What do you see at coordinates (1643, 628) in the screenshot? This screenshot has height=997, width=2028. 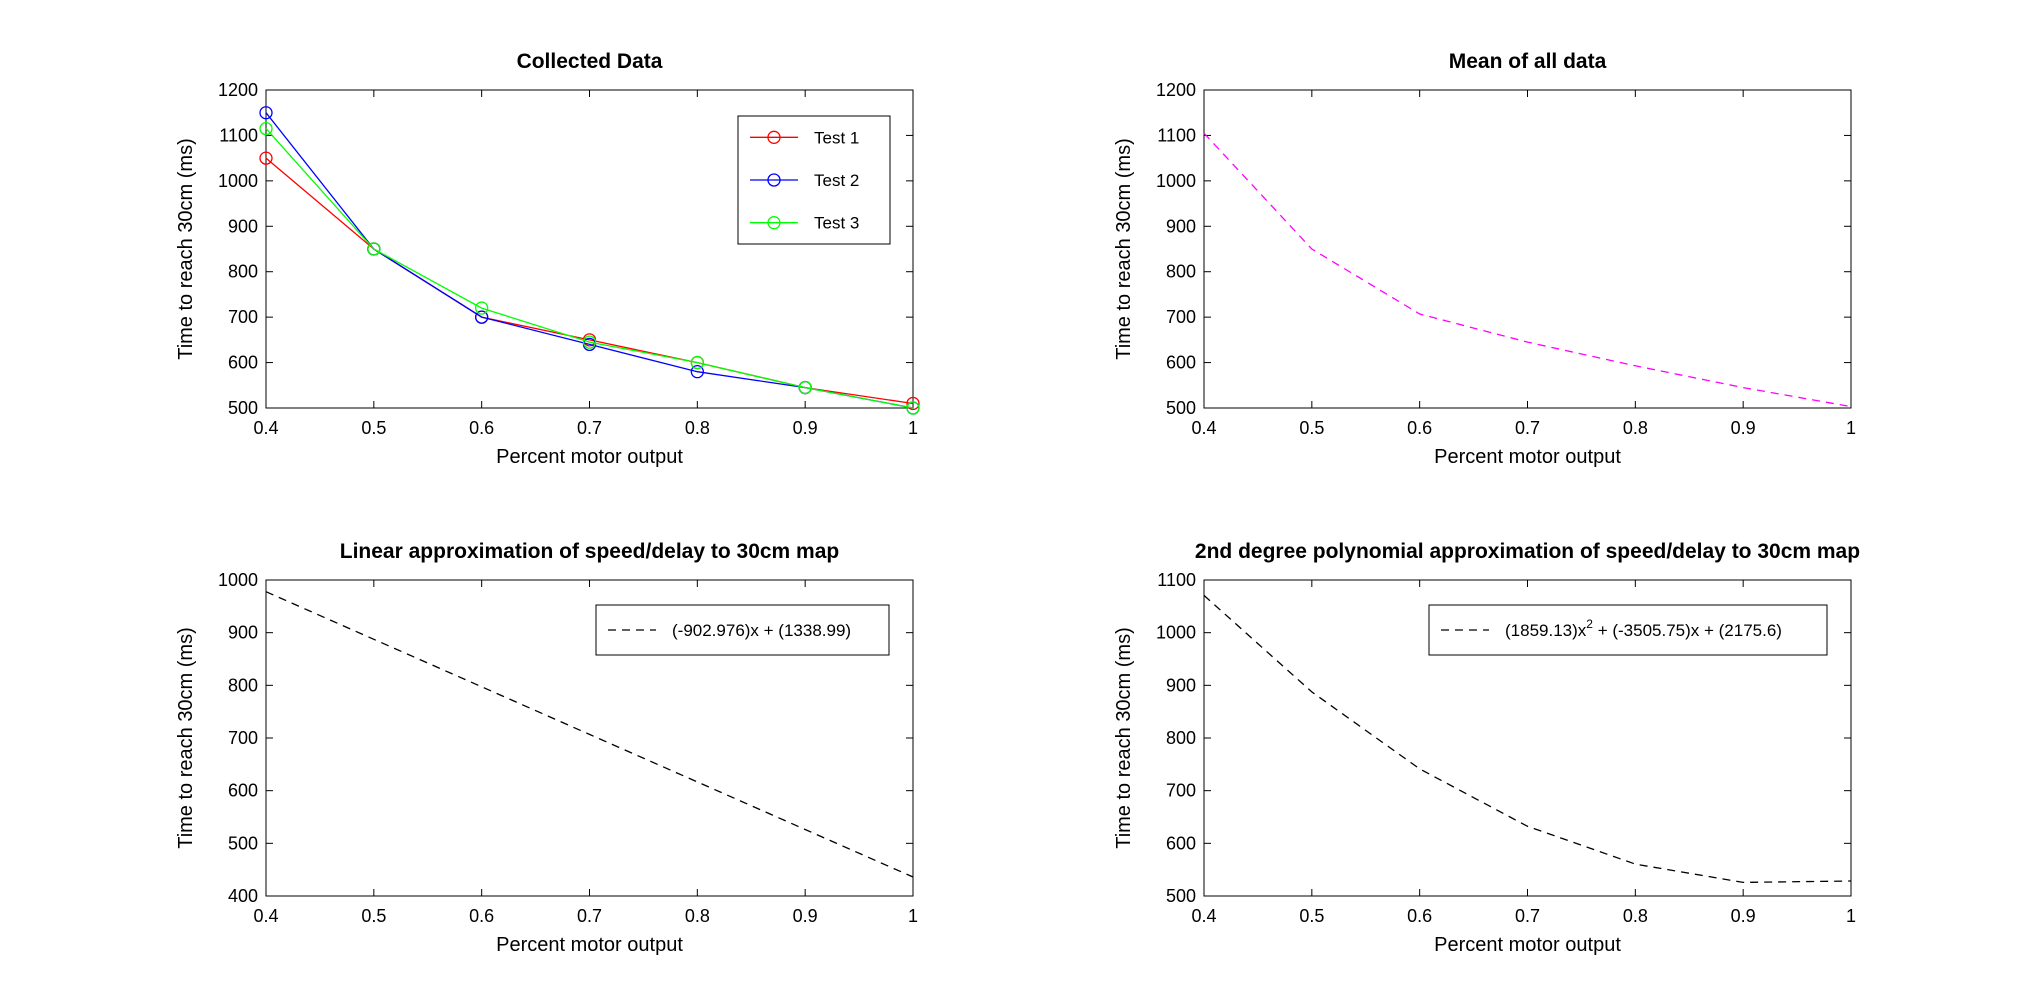 I see `legend-label: (1859.13)x2 + (-3505.75)x + (2175.6)` at bounding box center [1643, 628].